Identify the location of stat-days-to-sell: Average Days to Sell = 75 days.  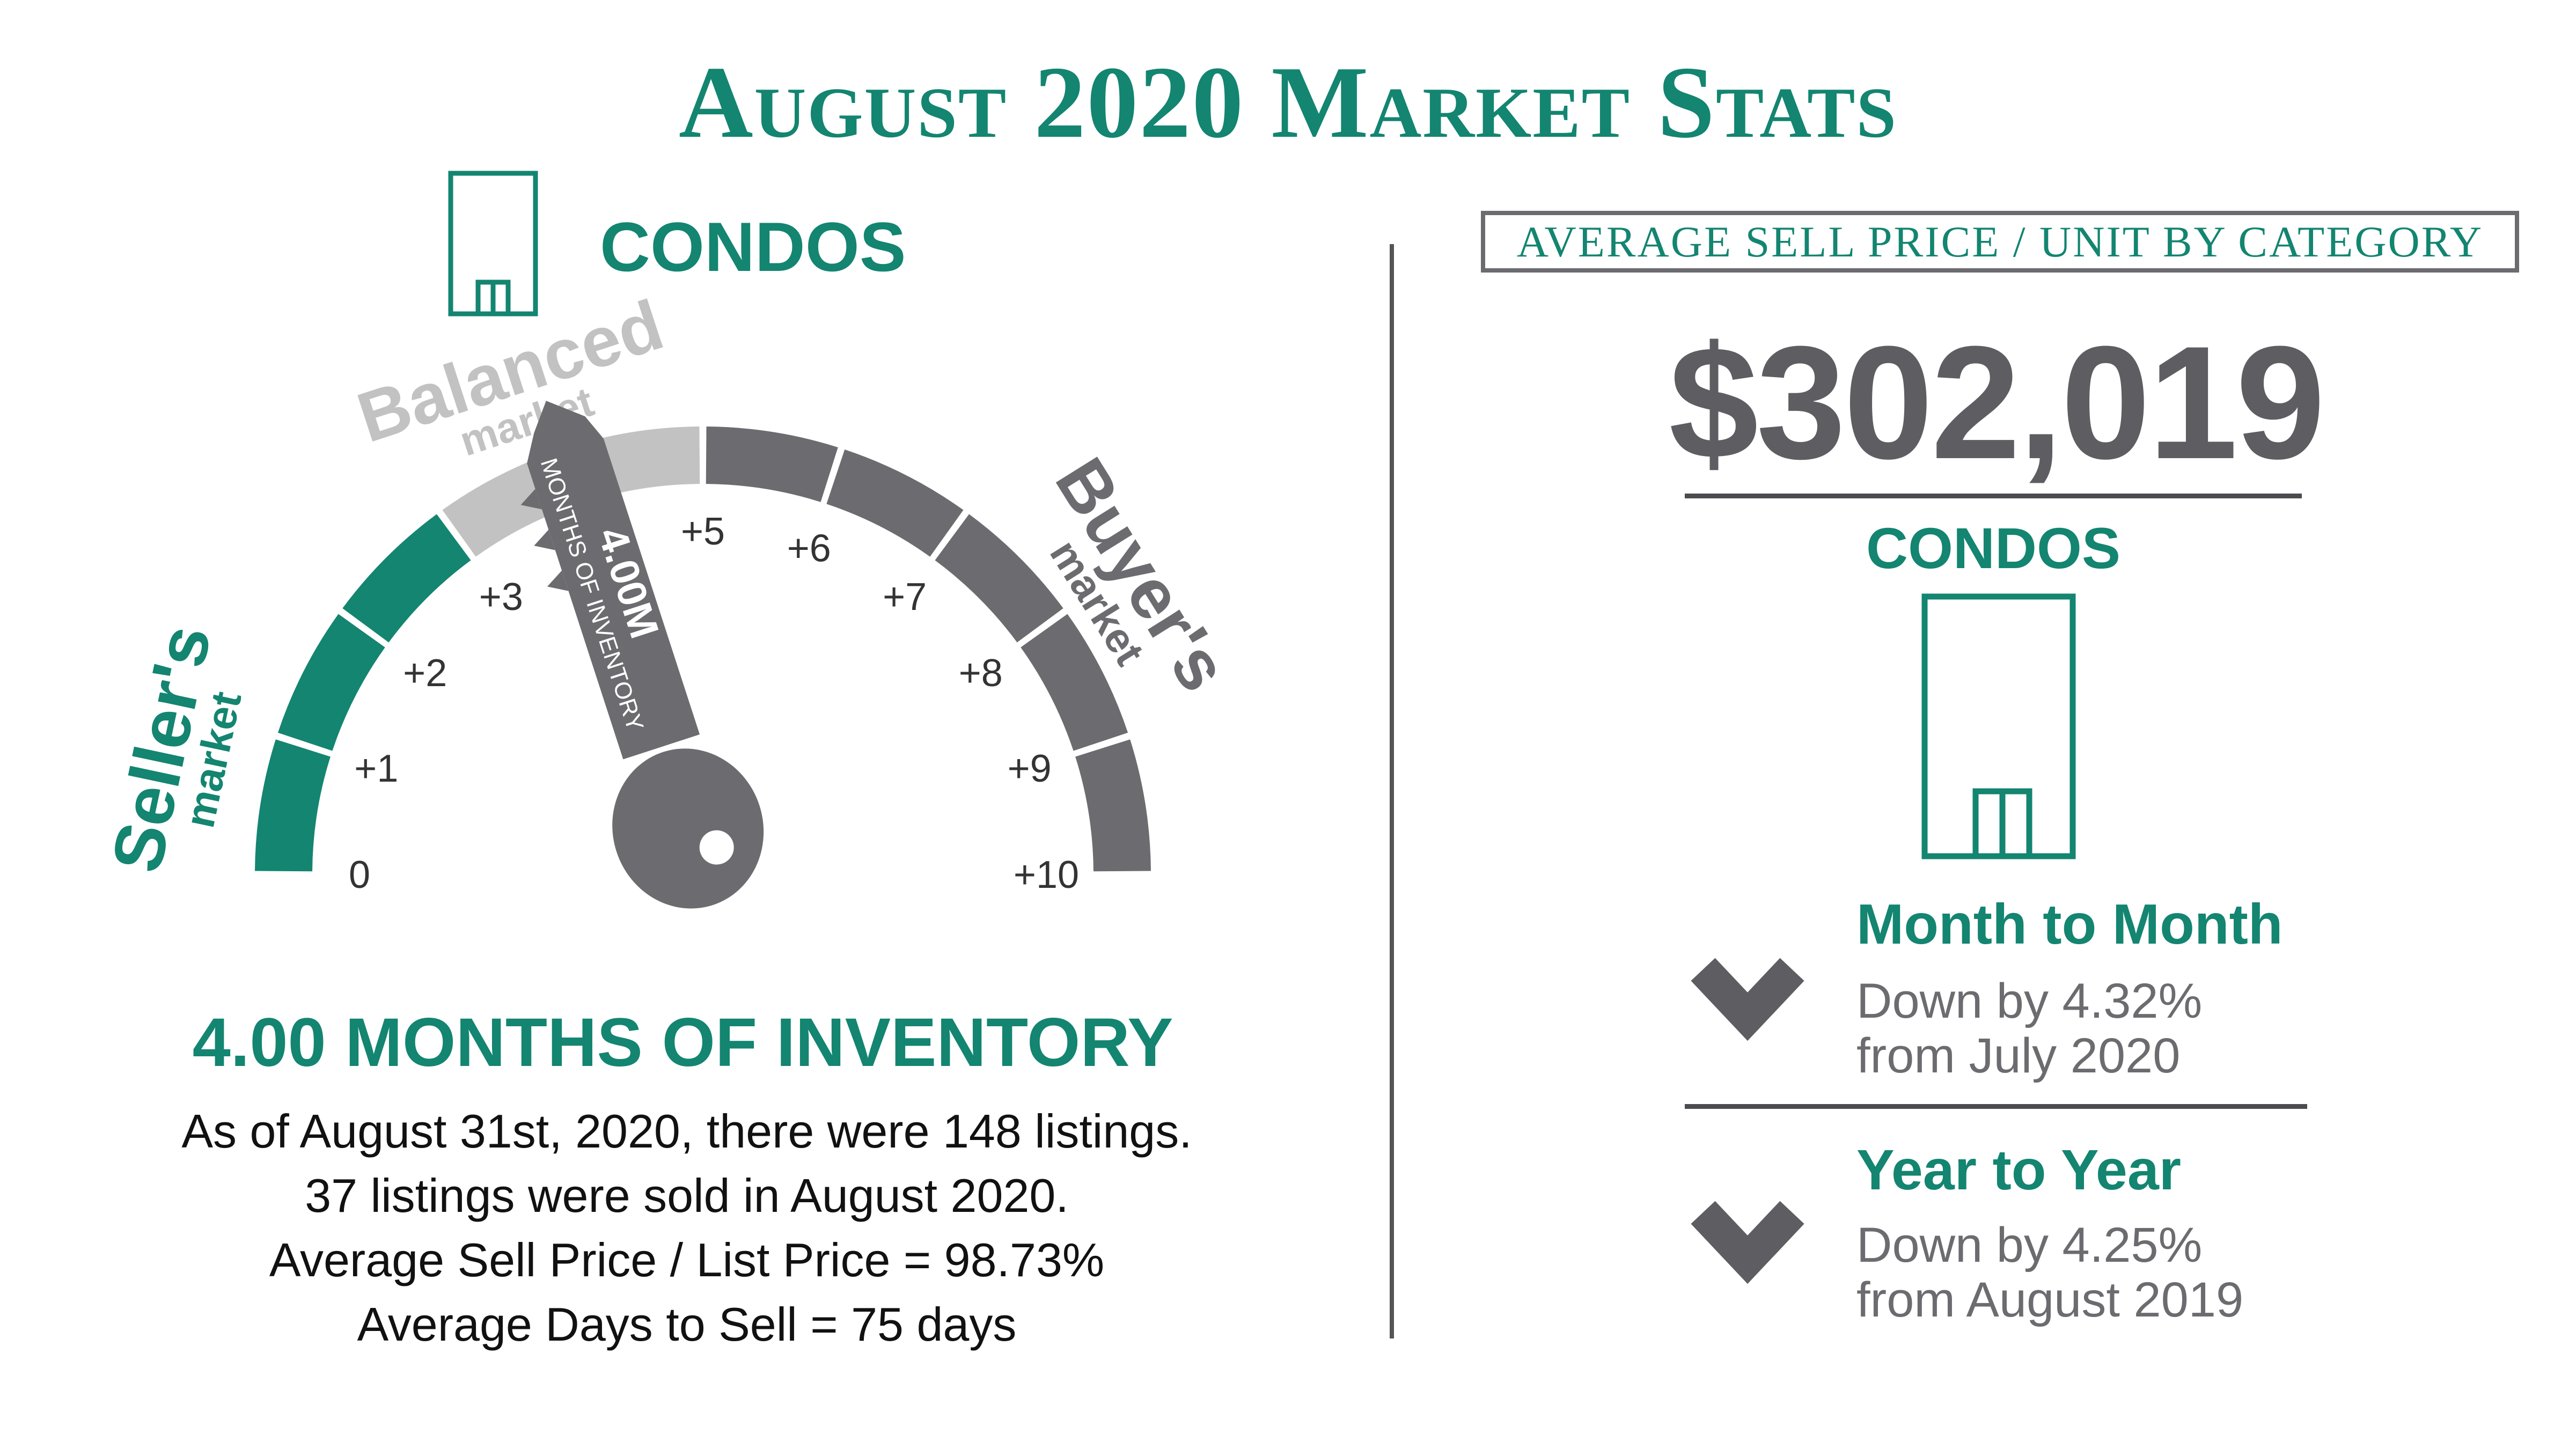
(687, 1324).